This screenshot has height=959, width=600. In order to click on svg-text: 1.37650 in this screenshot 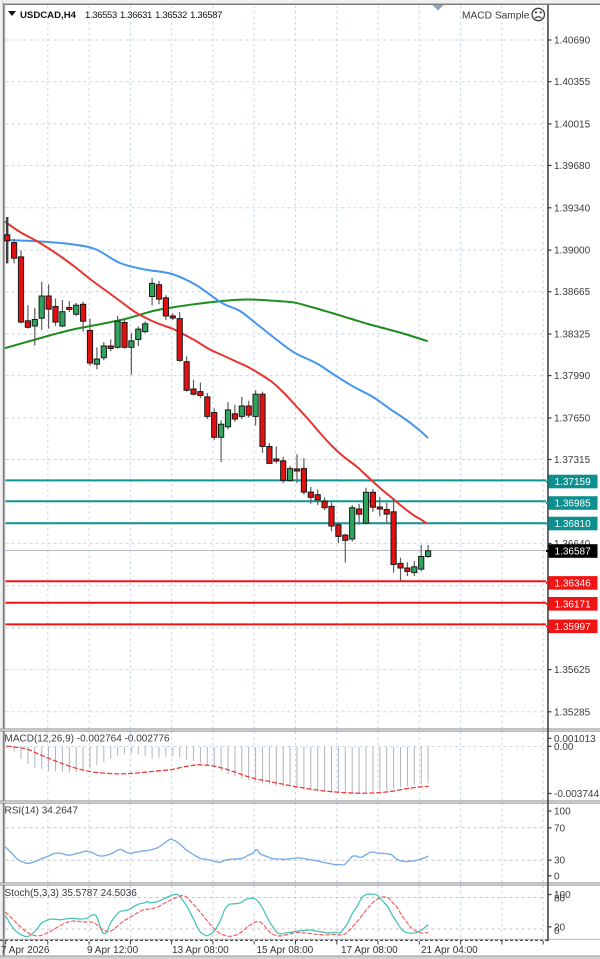, I will do `click(572, 418)`.